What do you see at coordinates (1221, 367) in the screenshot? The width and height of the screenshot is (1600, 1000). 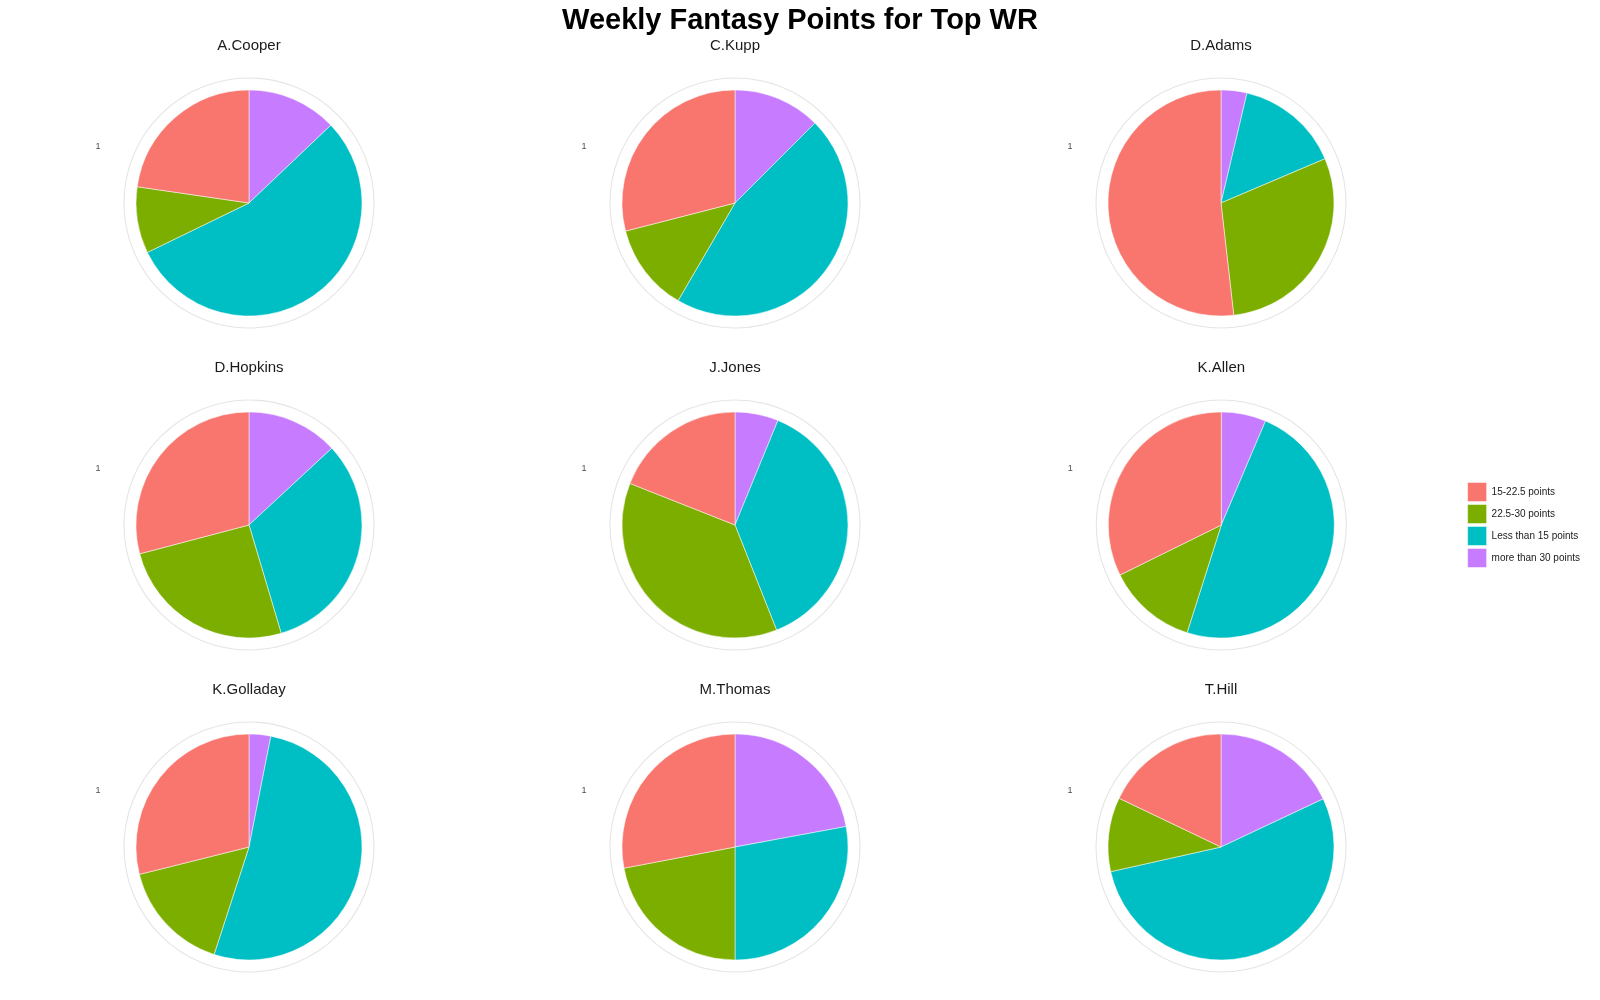 I see `chart-title: K.Allen` at bounding box center [1221, 367].